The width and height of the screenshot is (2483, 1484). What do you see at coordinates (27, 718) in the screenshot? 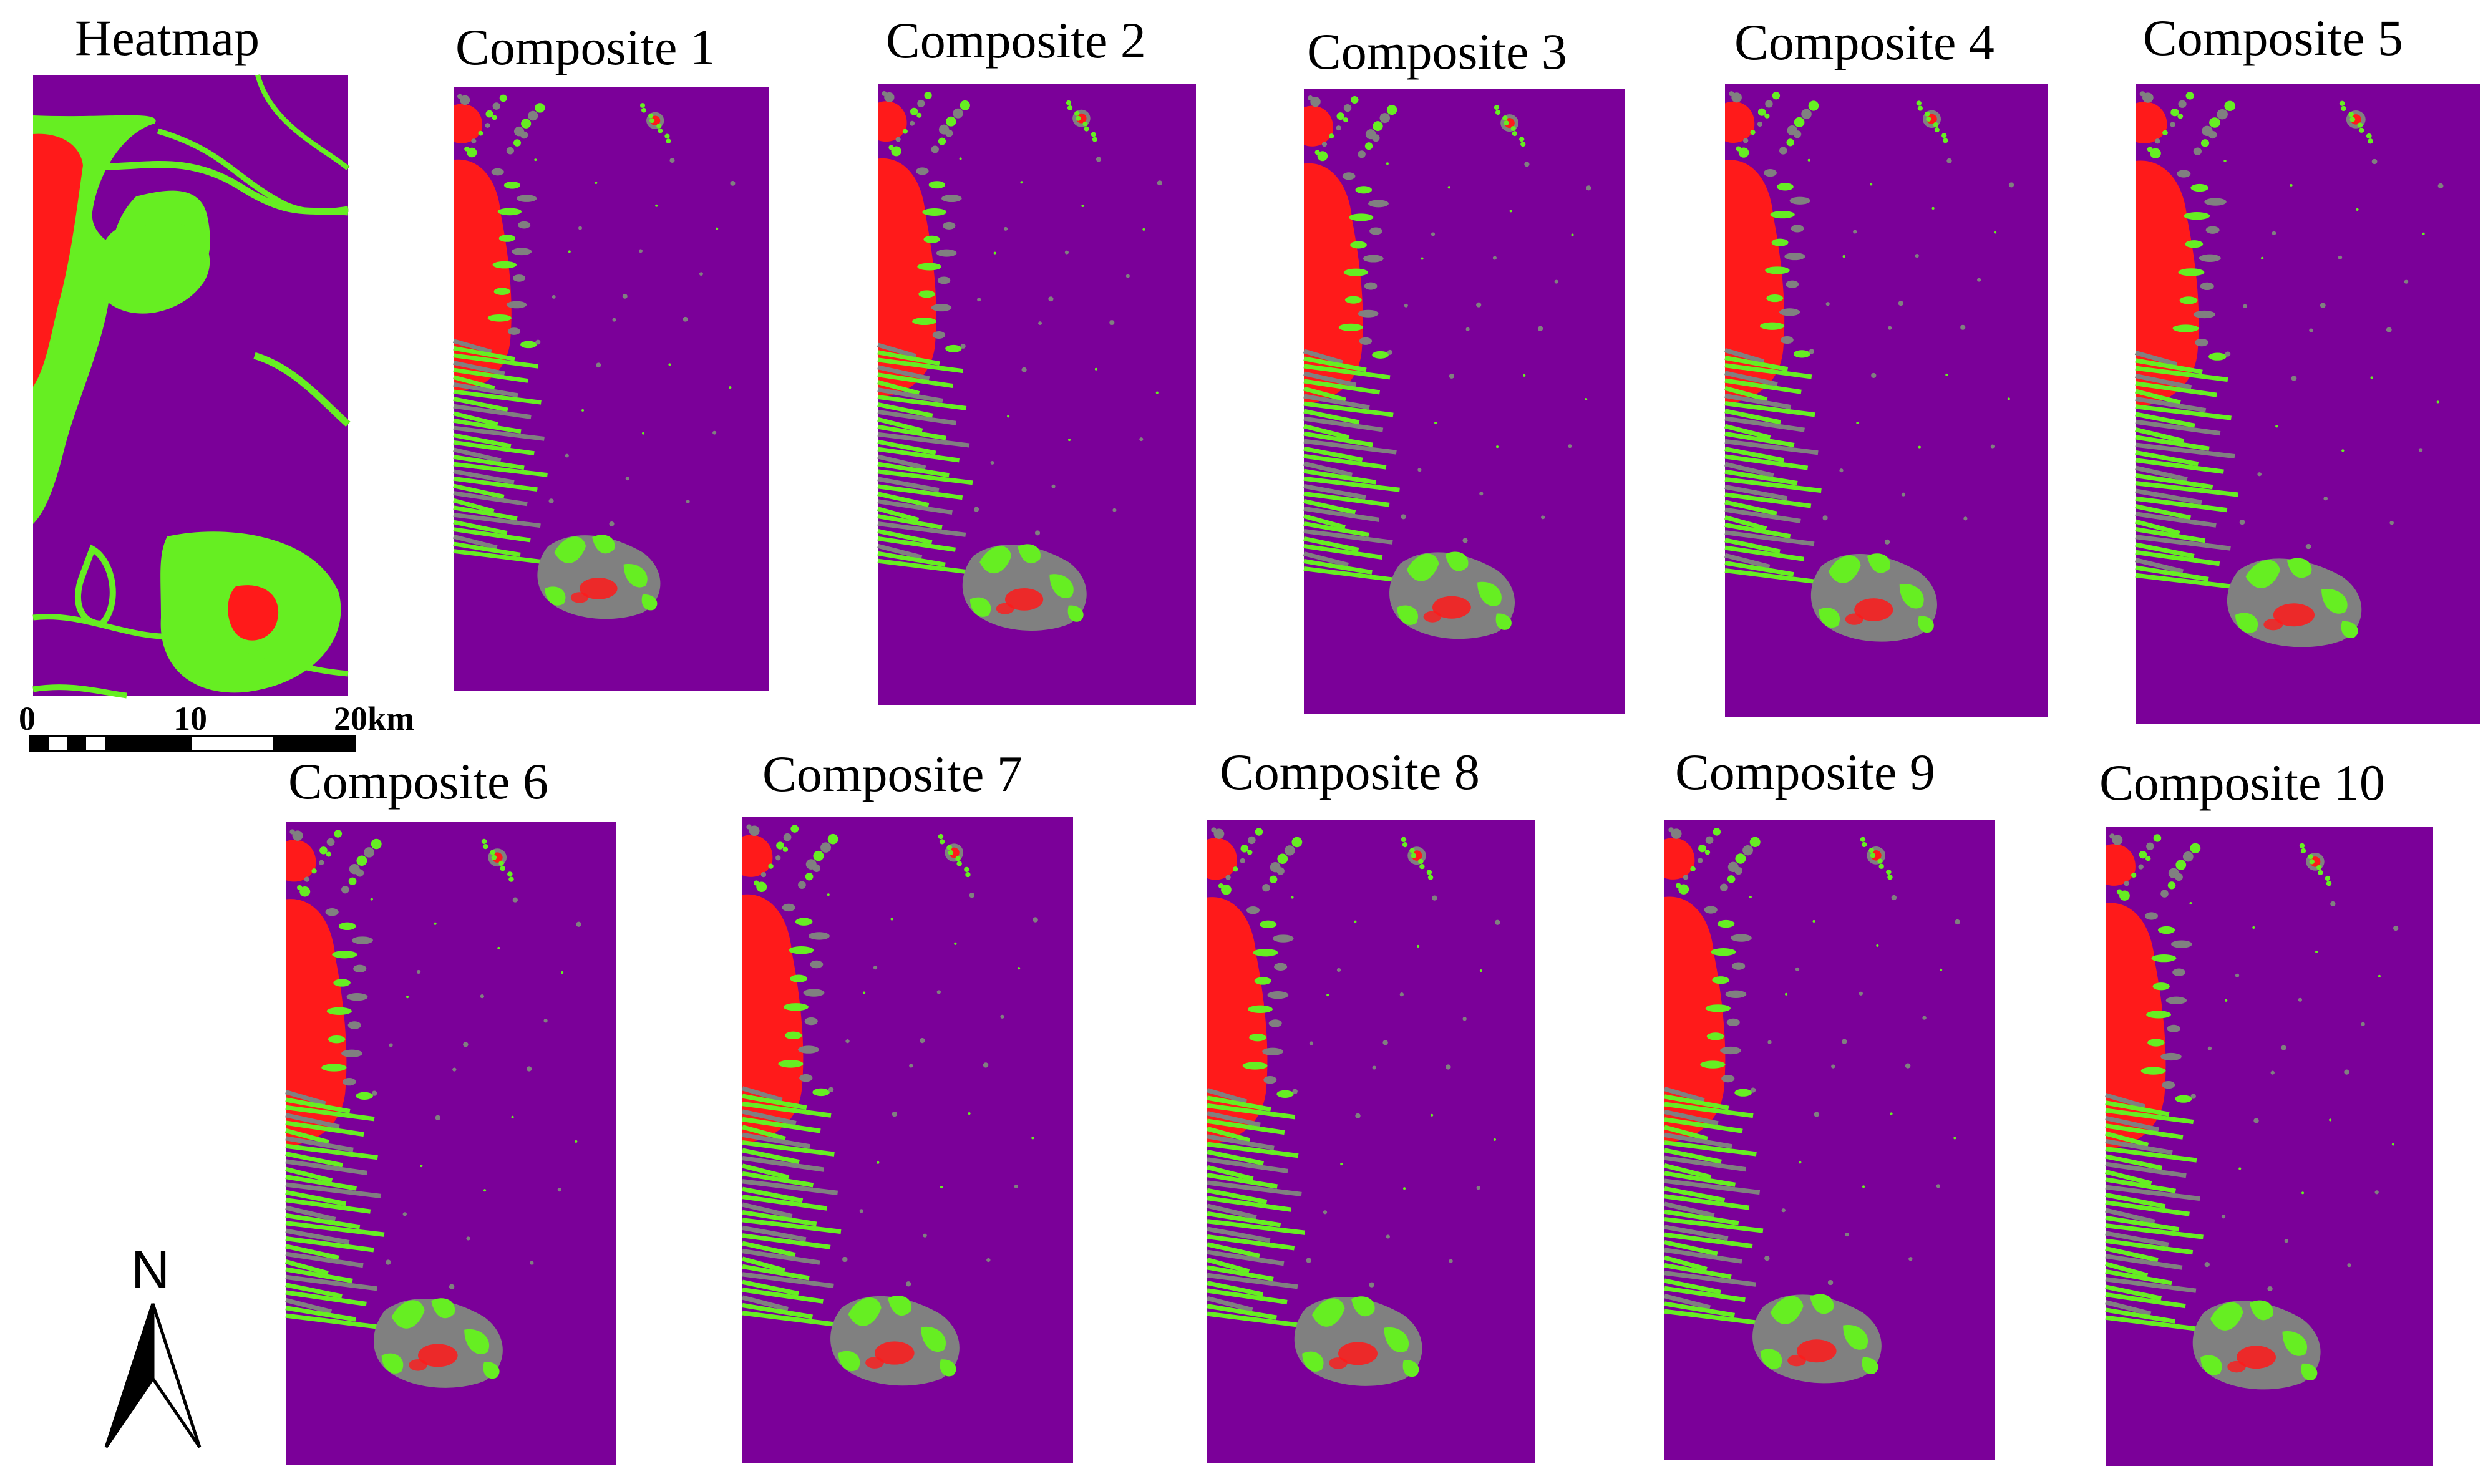
I see `scale-label-0: 0` at bounding box center [27, 718].